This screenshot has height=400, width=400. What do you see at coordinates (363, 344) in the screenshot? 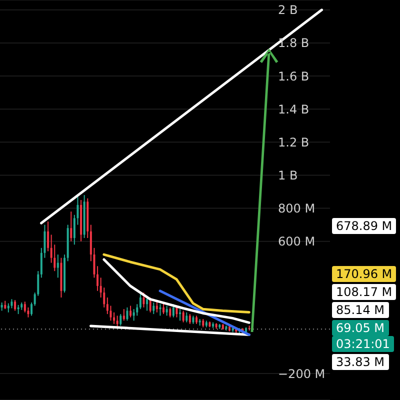
I see `text: 03:21:01` at bounding box center [363, 344].